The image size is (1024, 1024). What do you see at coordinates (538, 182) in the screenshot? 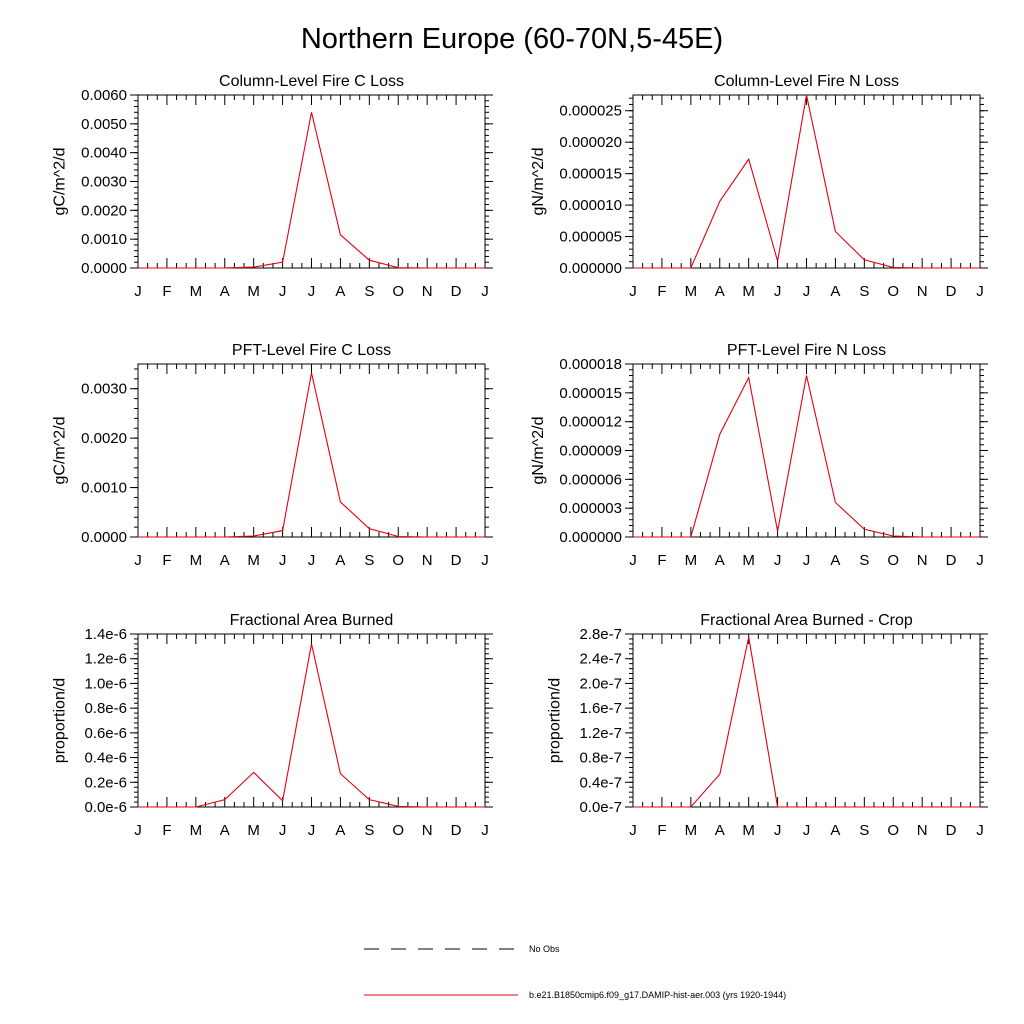
I see `y-axis-label: gN/m^2/d` at bounding box center [538, 182].